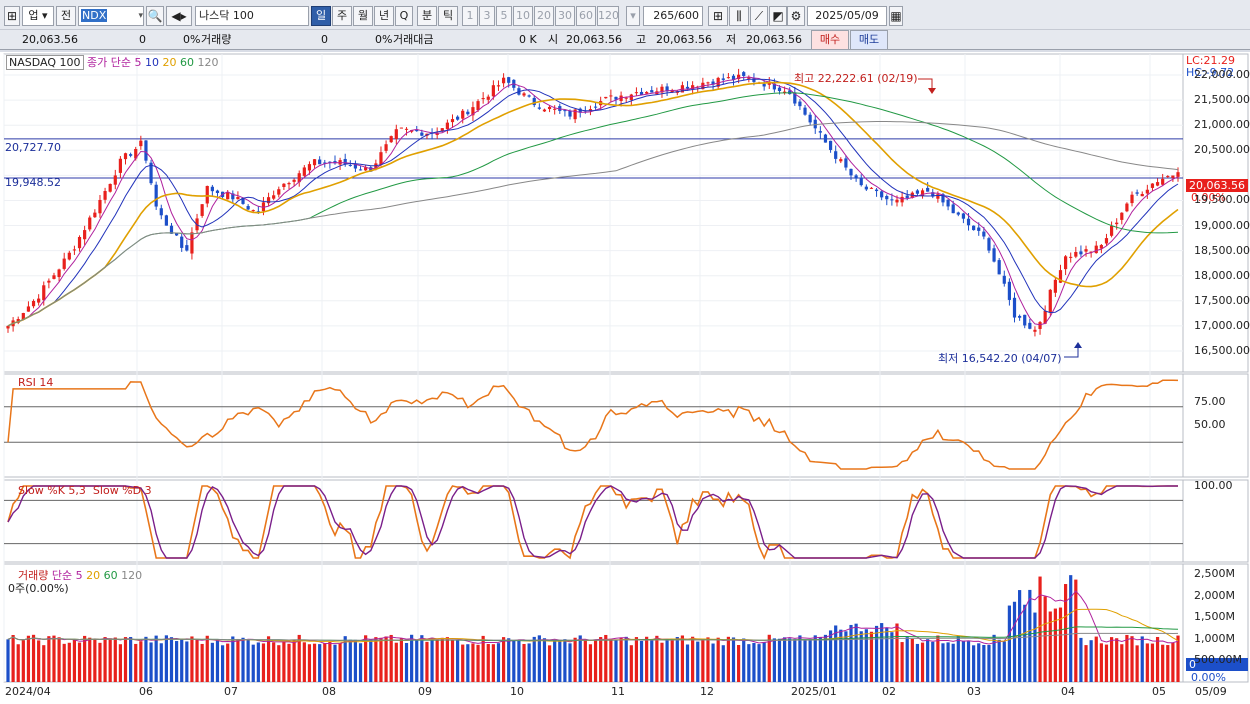 This screenshot has width=1250, height=704. I want to click on ma-5-legend: 5, so click(139, 62).